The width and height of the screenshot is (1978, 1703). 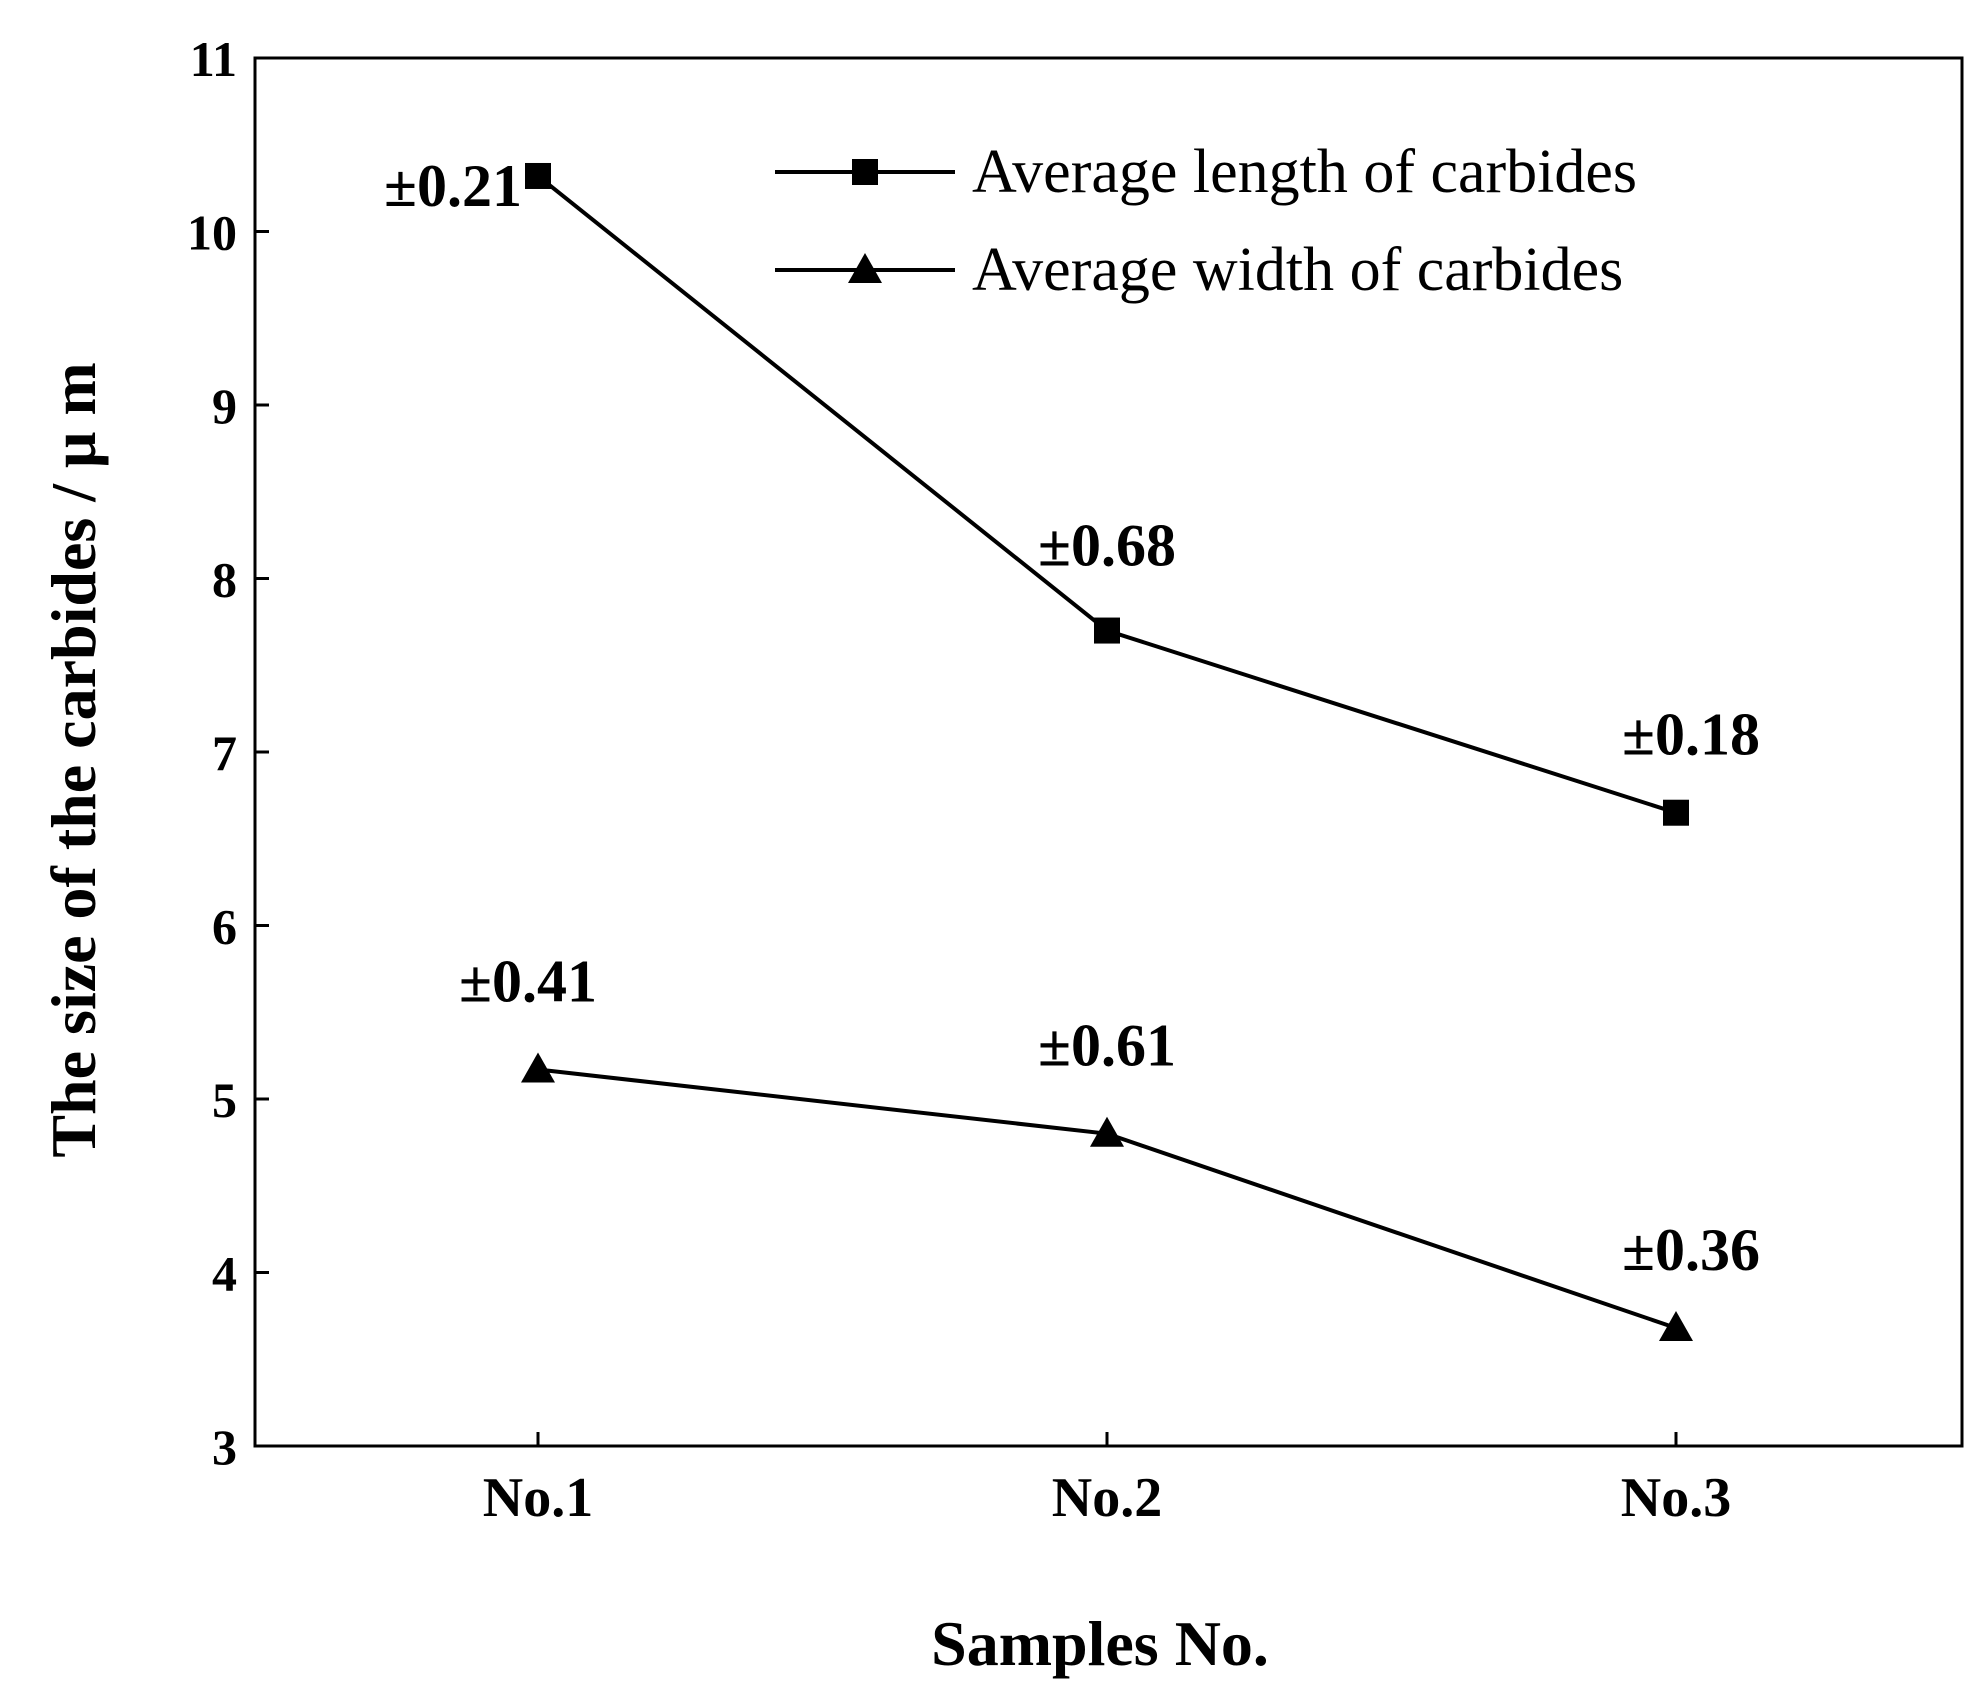 What do you see at coordinates (224, 753) in the screenshot?
I see `y-tick-label: 7` at bounding box center [224, 753].